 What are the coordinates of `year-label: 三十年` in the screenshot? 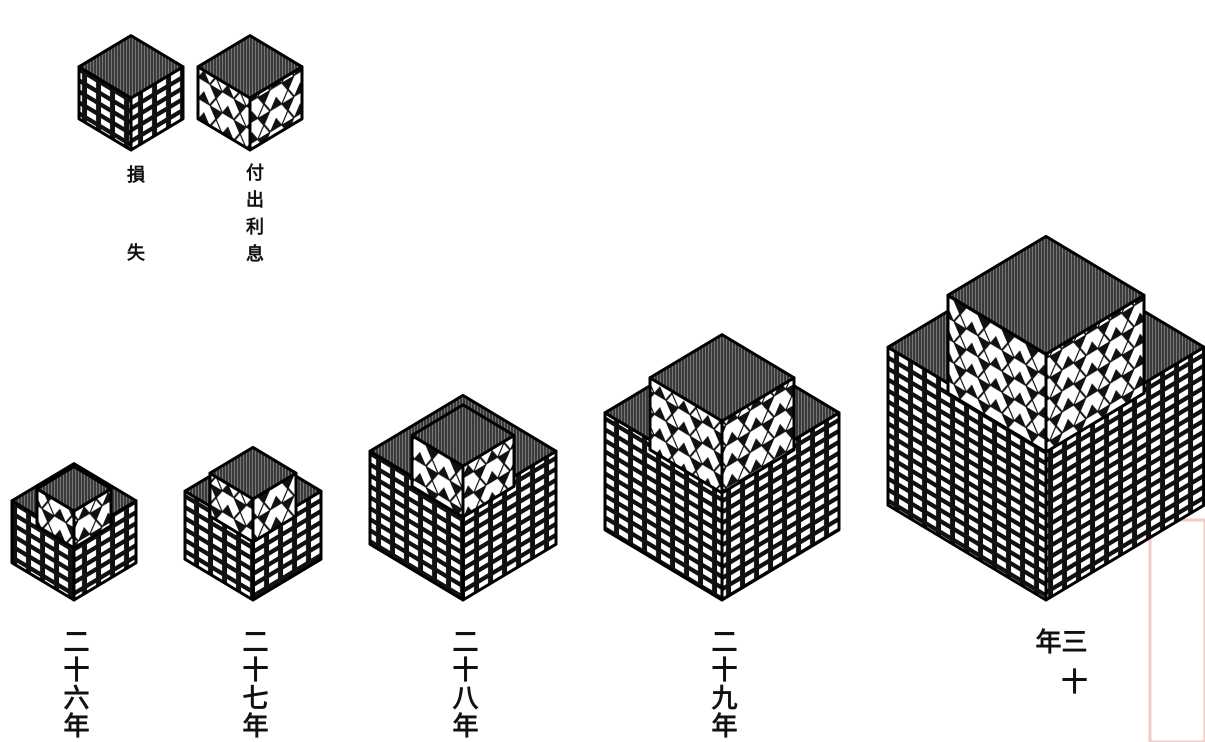 It's located at (1059, 668).